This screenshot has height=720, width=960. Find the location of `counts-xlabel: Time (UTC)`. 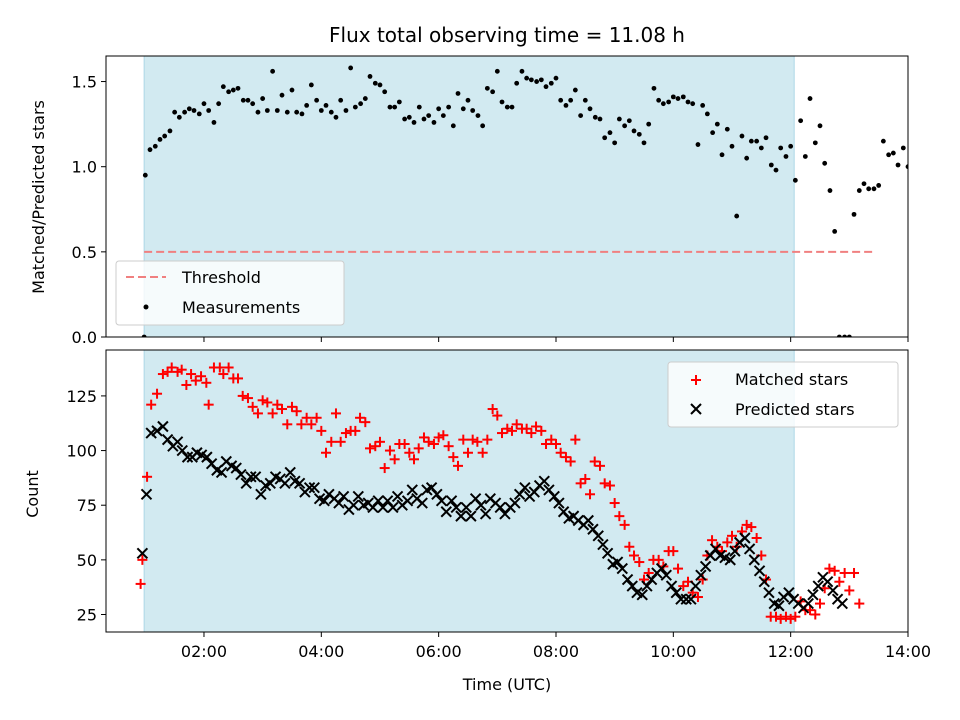

counts-xlabel: Time (UTC) is located at coordinates (506, 684).